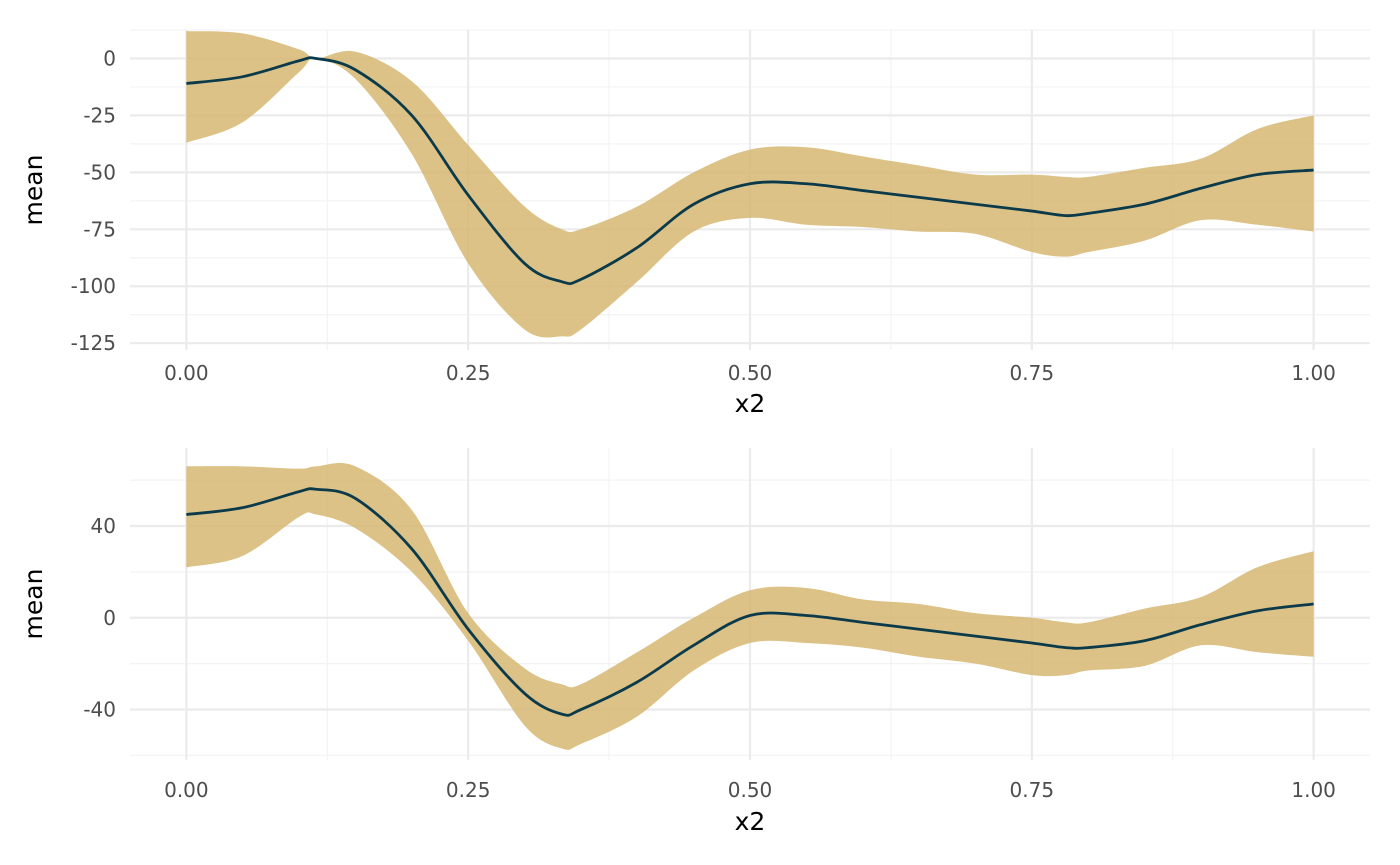  What do you see at coordinates (93, 286) in the screenshot?
I see `y-tick-label: -100` at bounding box center [93, 286].